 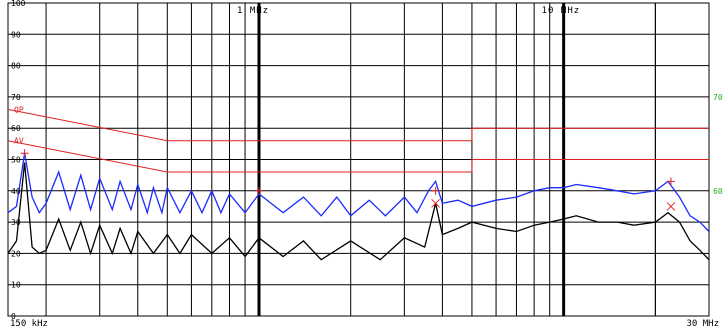 I want to click on y-tick-label: 100, so click(x=18, y=4).